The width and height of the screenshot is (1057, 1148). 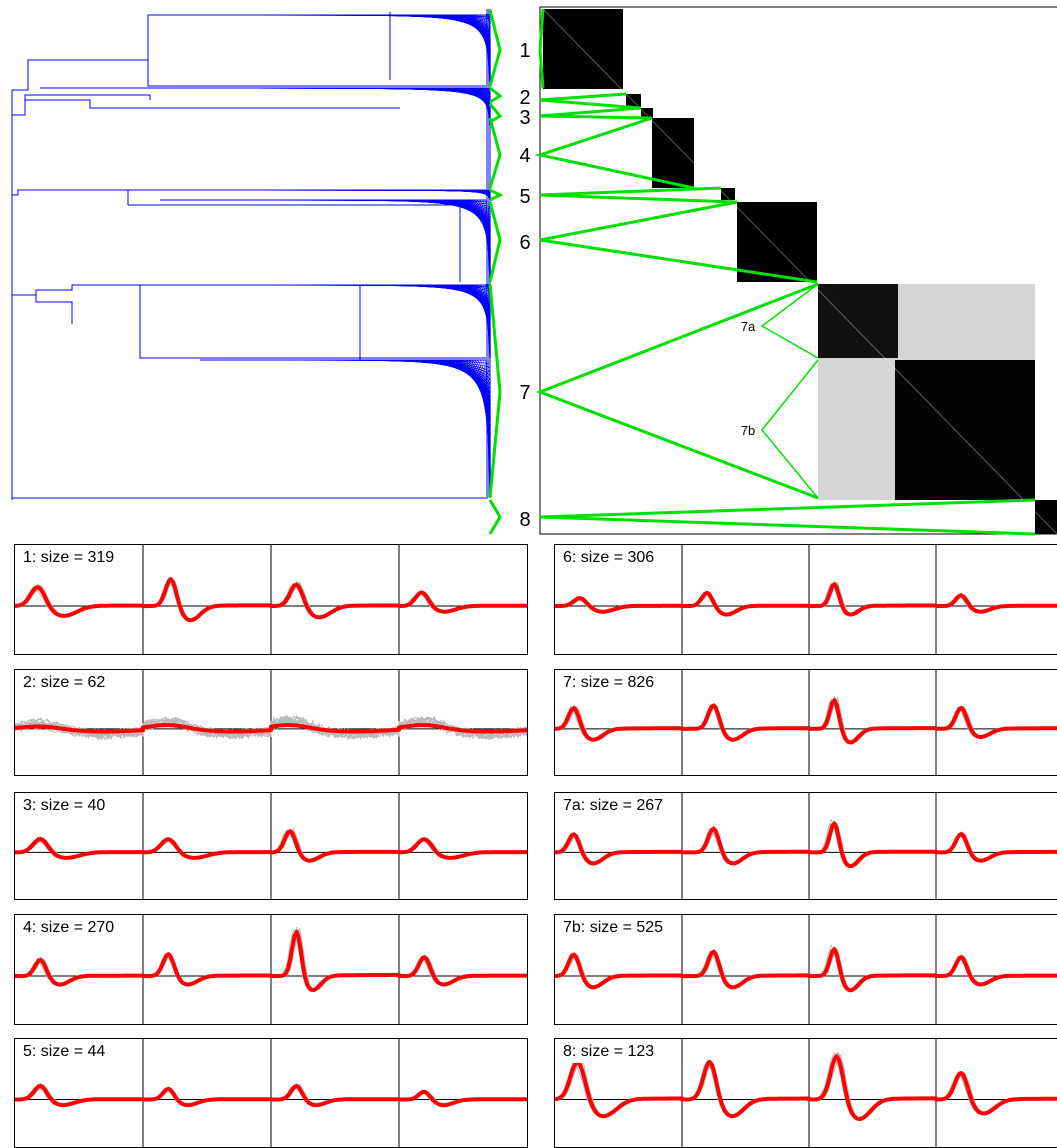 I want to click on waveform-panel-5: 5: size = 44, so click(x=271, y=1093).